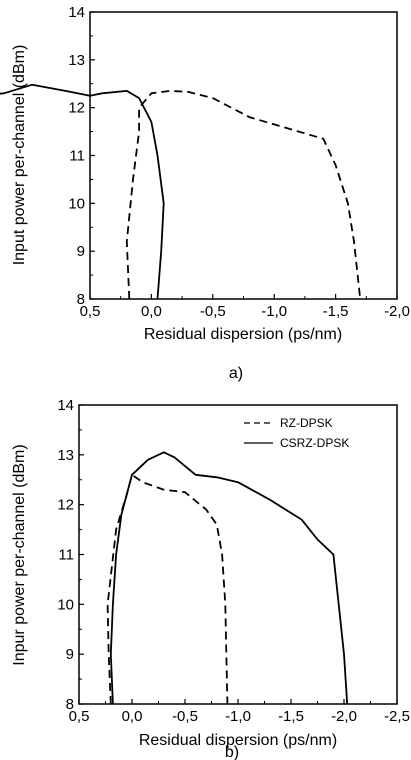  I want to click on legend-label-rz-dpsk: RZ-DPSK, so click(306, 423).